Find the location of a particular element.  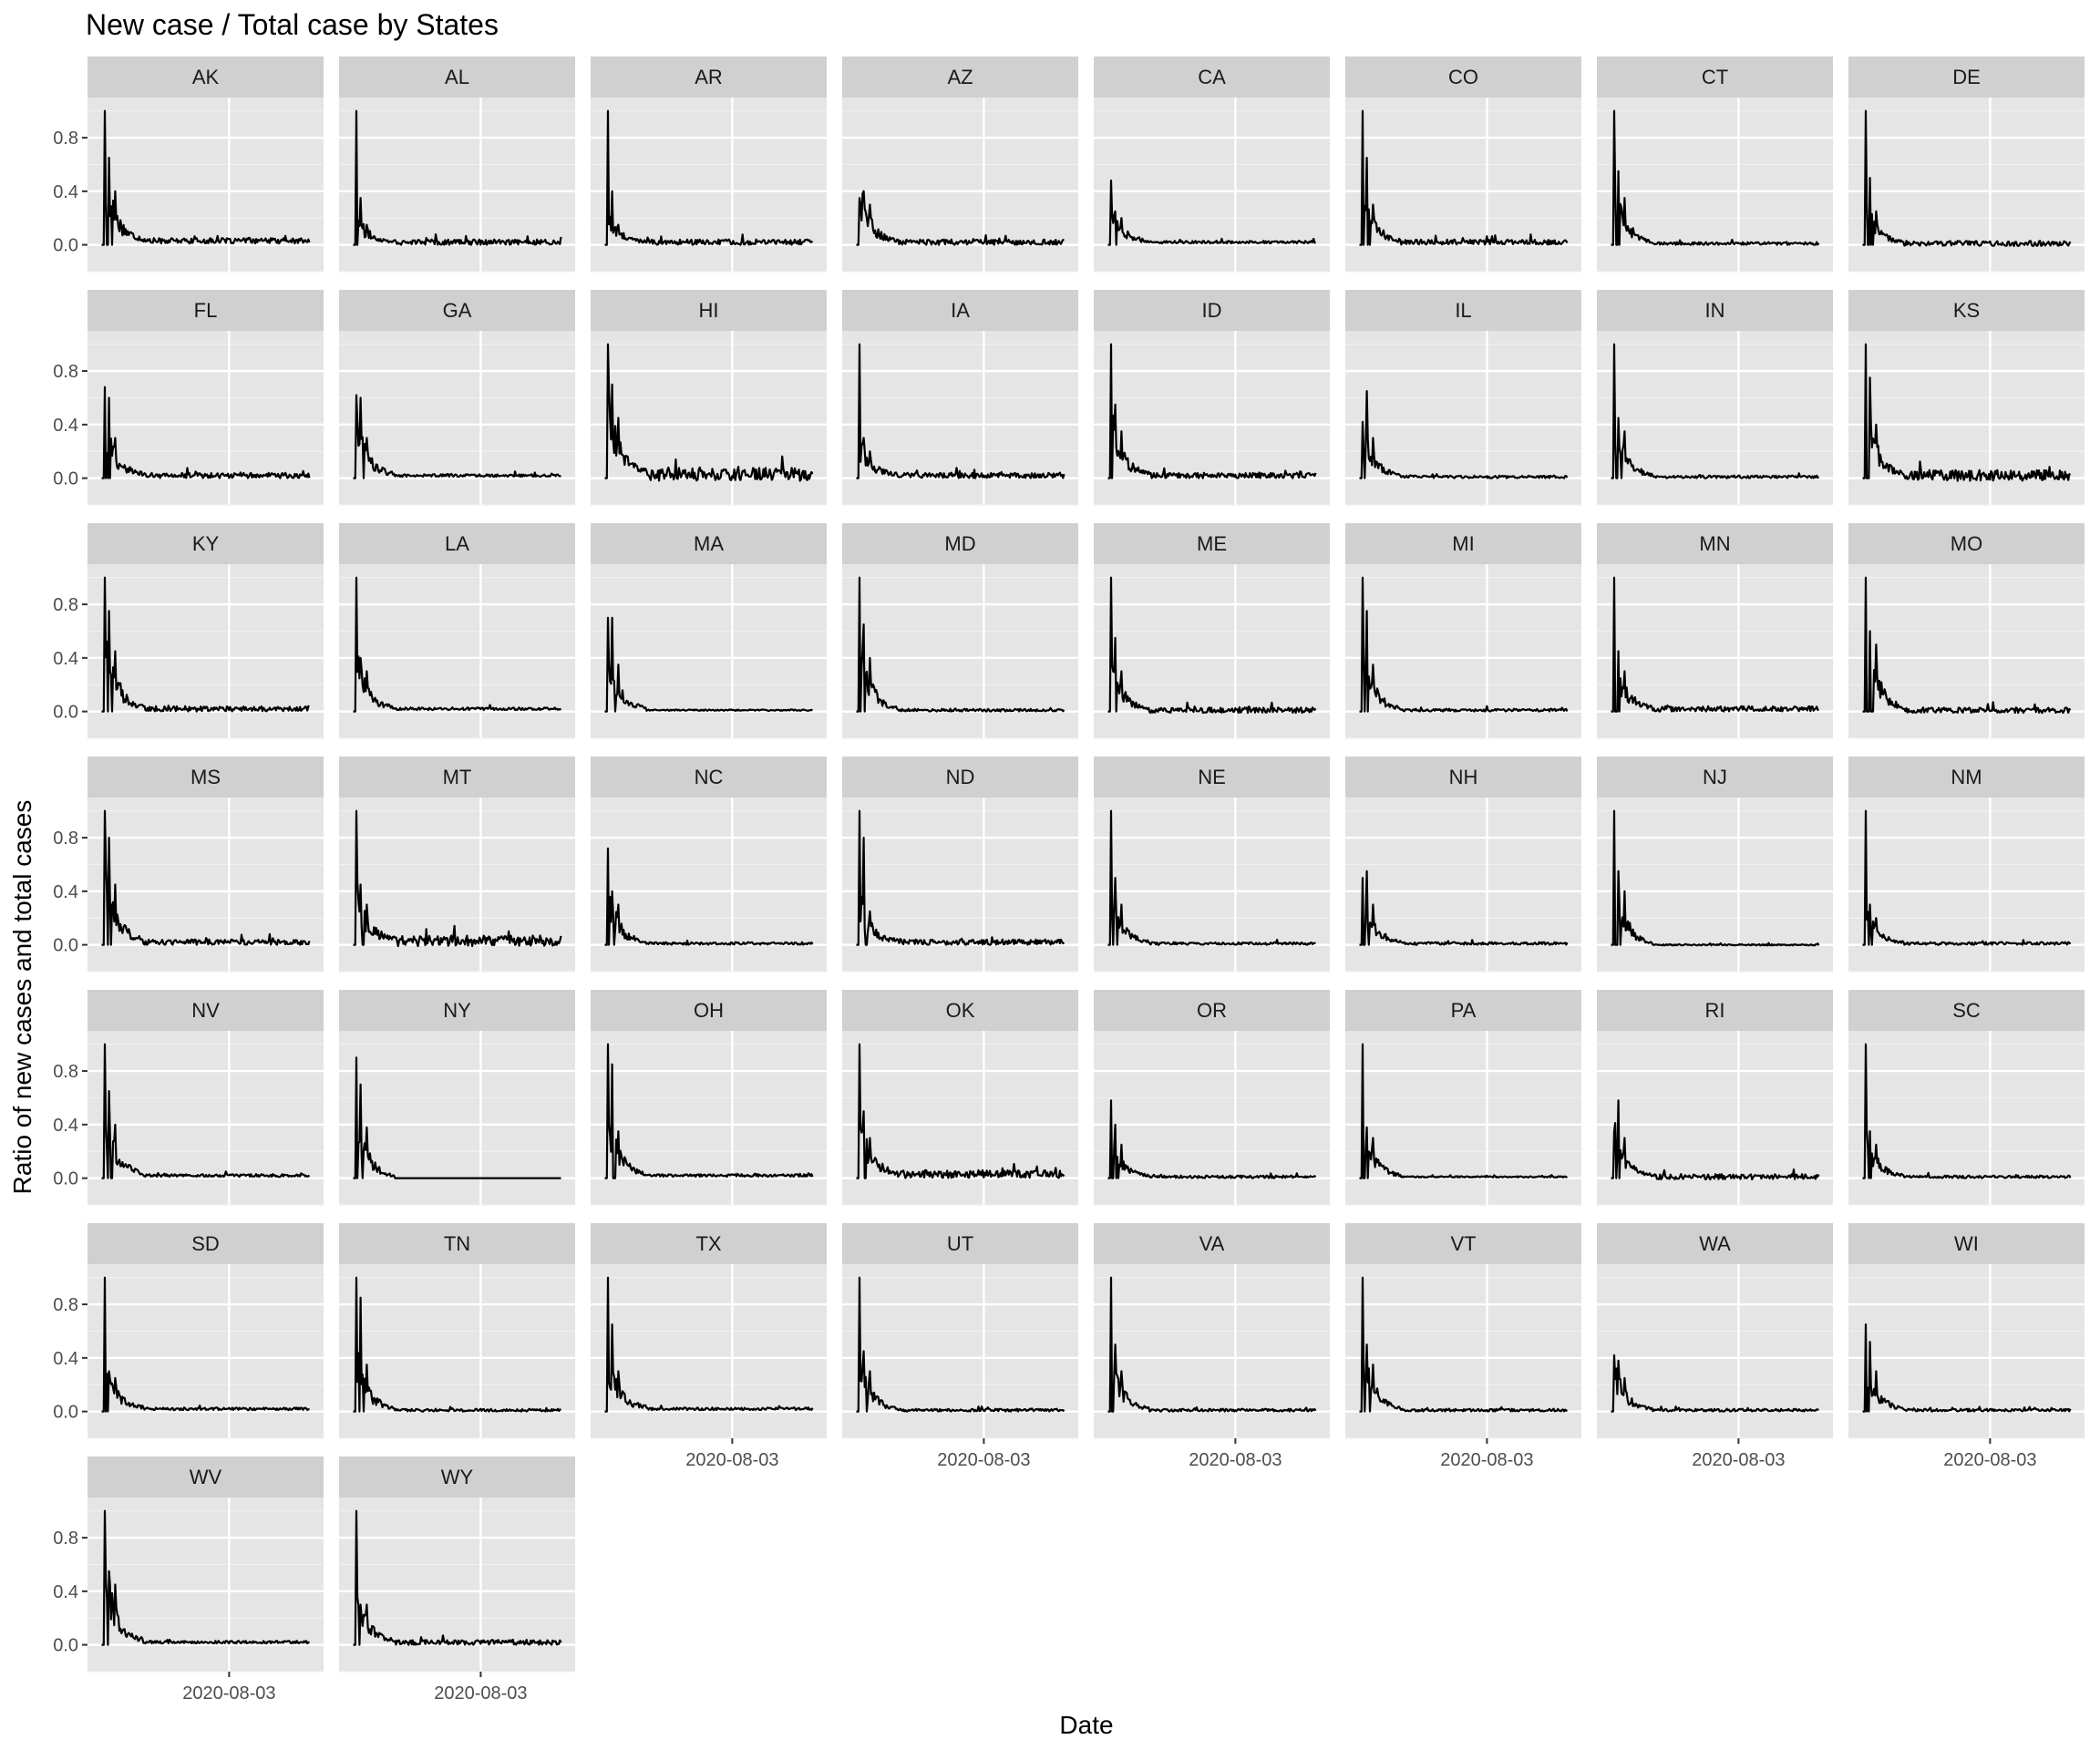

series-line-nj is located at coordinates (1716, 878).